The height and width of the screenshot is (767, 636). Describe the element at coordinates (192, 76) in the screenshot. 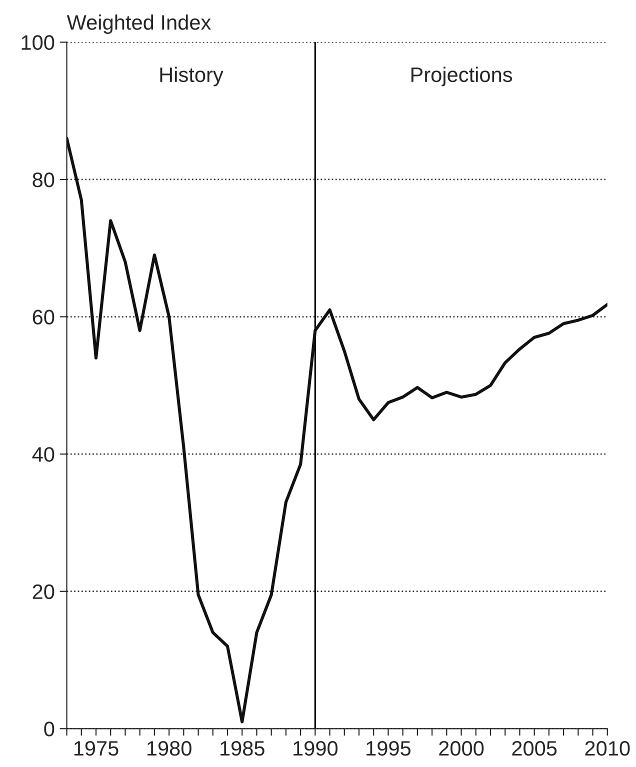

I see `annotation: History` at that location.